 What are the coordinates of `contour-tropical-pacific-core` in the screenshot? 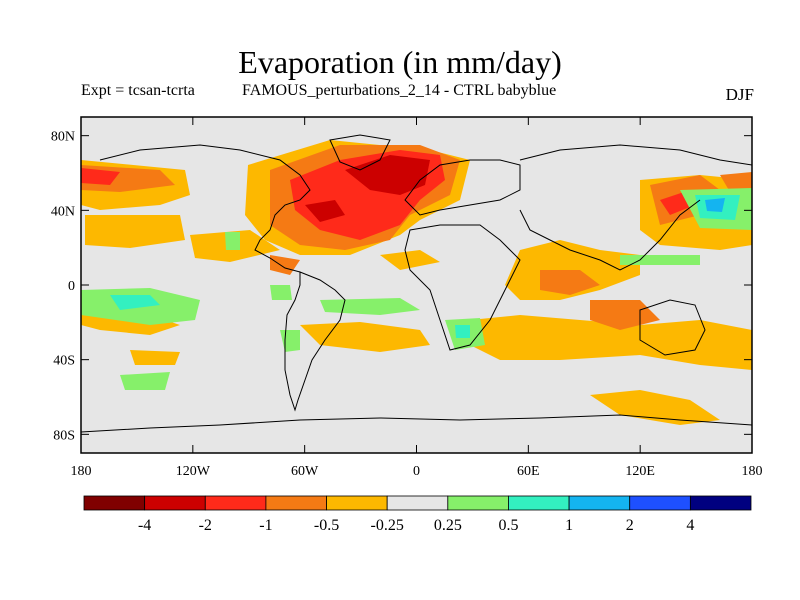 It's located at (135, 302).